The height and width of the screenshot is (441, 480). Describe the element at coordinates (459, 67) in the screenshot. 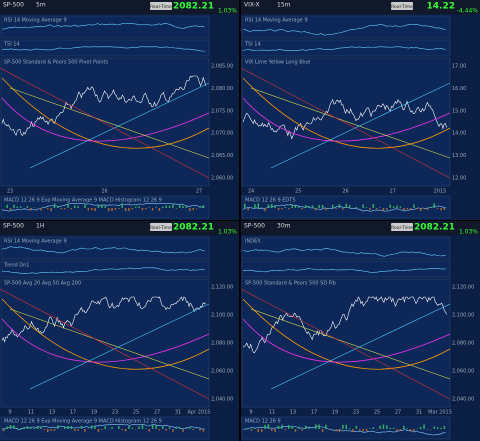

I see `y-axis-label: 17.00` at that location.